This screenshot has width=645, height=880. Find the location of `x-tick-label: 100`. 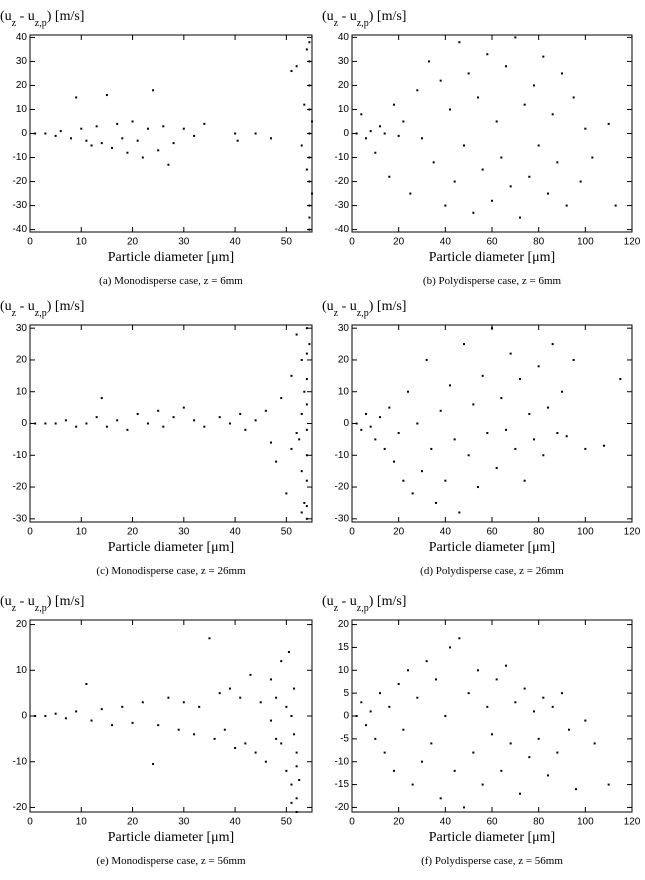

x-tick-label: 100 is located at coordinates (585, 532).